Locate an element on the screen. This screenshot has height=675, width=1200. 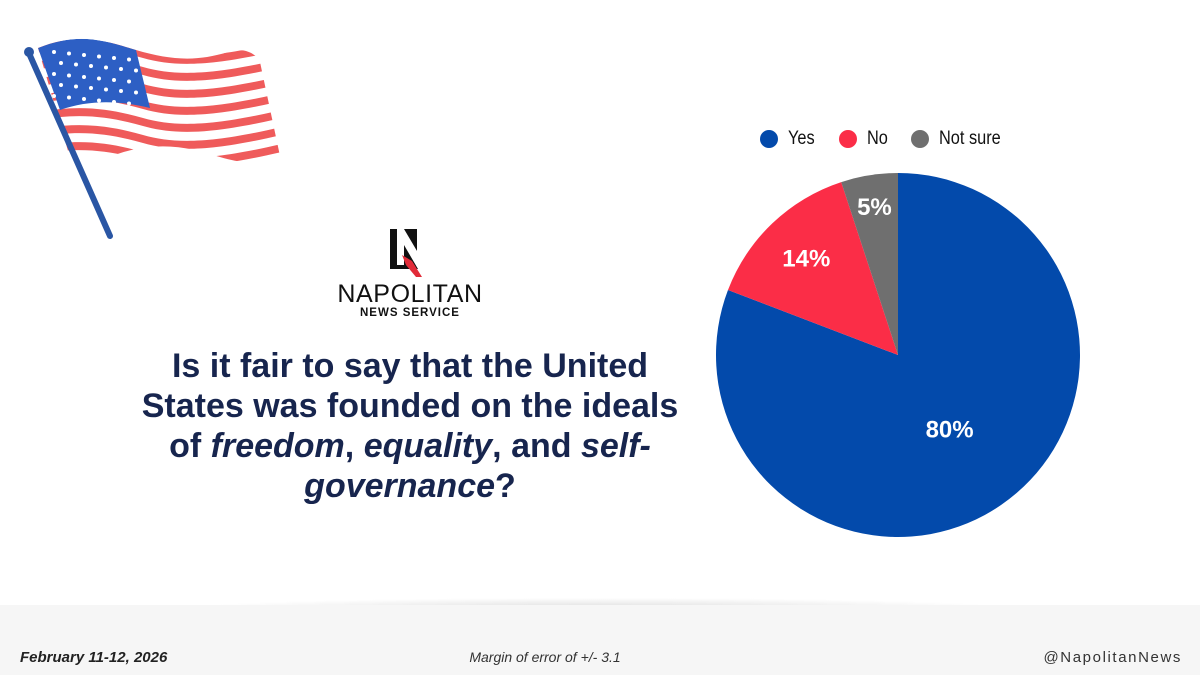
legend-label-not-sure: Not sure is located at coordinates (970, 138).